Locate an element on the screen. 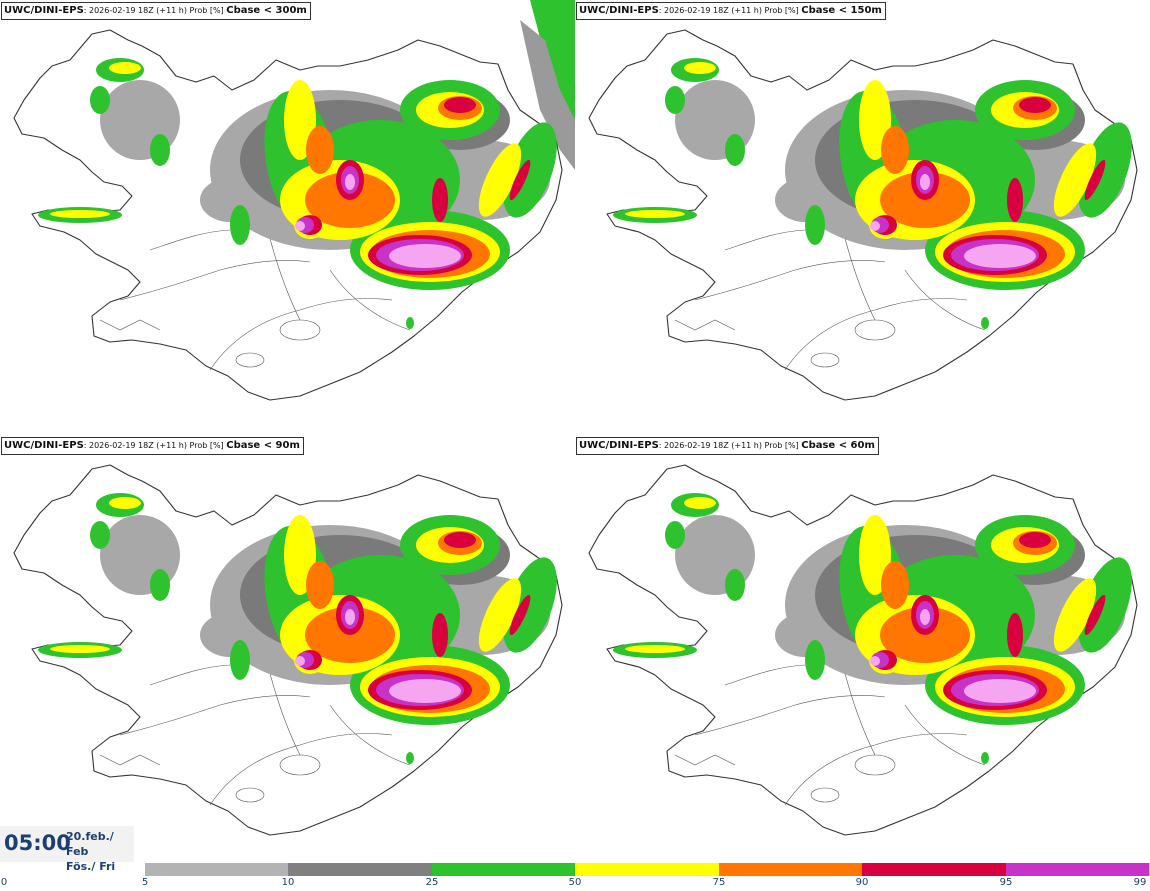 This screenshot has height=891, width=1150. valid-date: 20.feb./ Feb Fös./ Fri is located at coordinates (100, 851).